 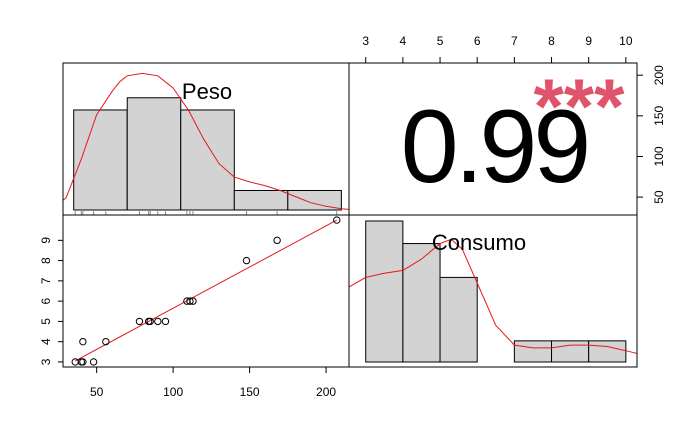 What do you see at coordinates (46, 280) in the screenshot?
I see `y-tick-label: 7` at bounding box center [46, 280].